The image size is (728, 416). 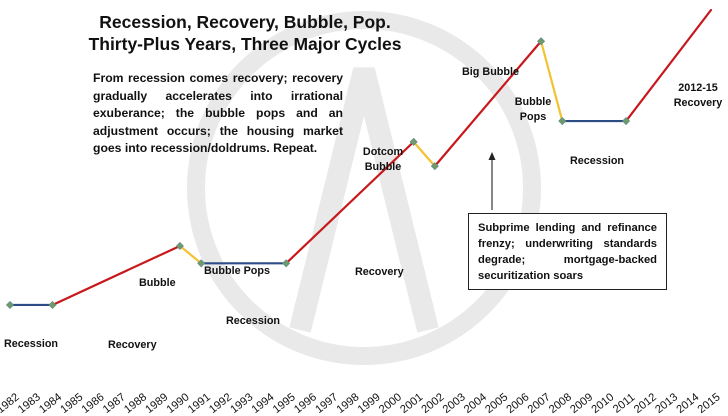 What do you see at coordinates (379, 272) in the screenshot?
I see `annotation-recovery-1990s: Recovery` at bounding box center [379, 272].